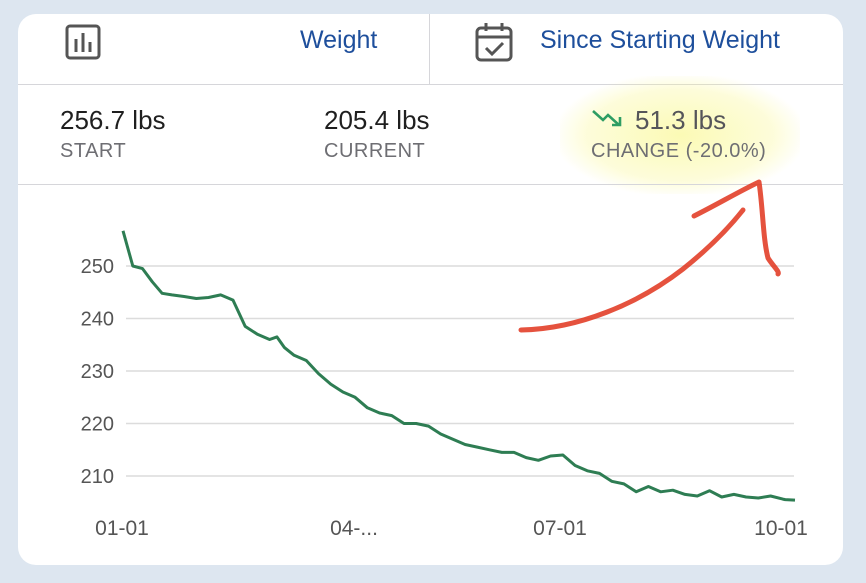  What do you see at coordinates (608, 120) in the screenshot?
I see `trend-down-icon` at bounding box center [608, 120].